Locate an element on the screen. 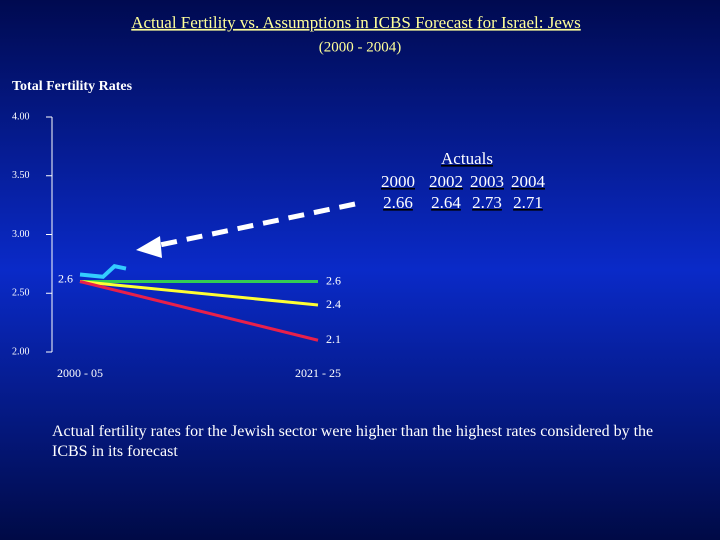  y-axis-title: Total Fertility Rates is located at coordinates (72, 86).